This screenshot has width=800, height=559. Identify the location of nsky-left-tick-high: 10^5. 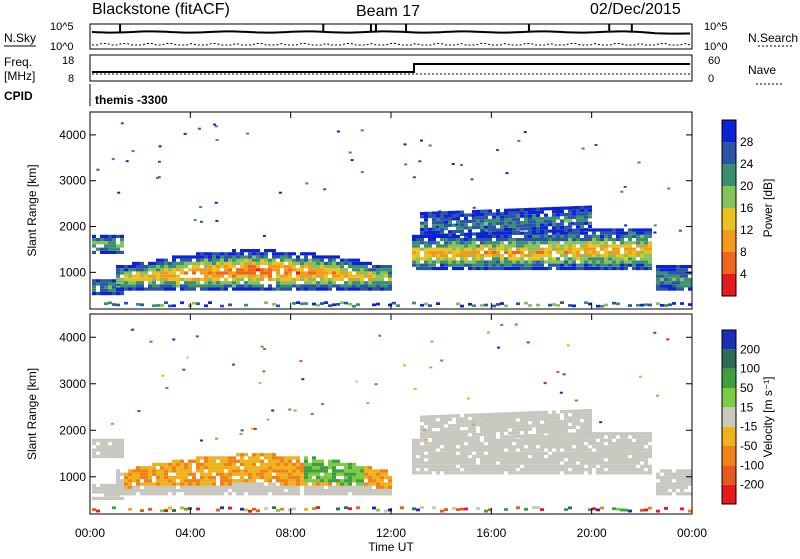
(62, 27).